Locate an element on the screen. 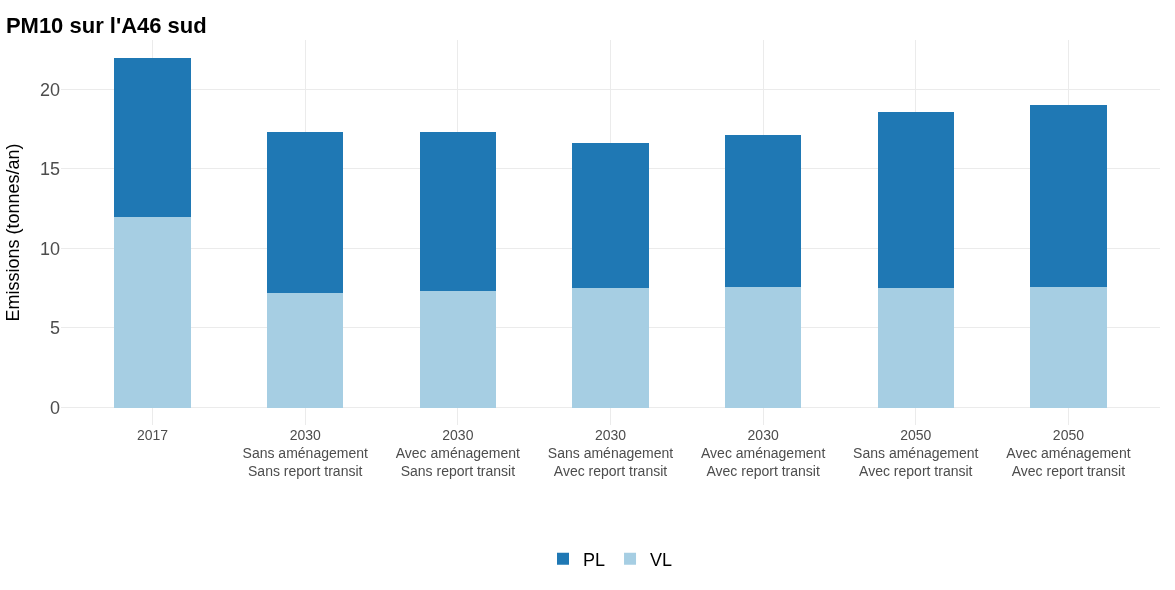 Image resolution: width=1175 pixels, height=590 pixels. x-tick-label: 2030 Avec aménagement Sans report transit is located at coordinates (458, 453).